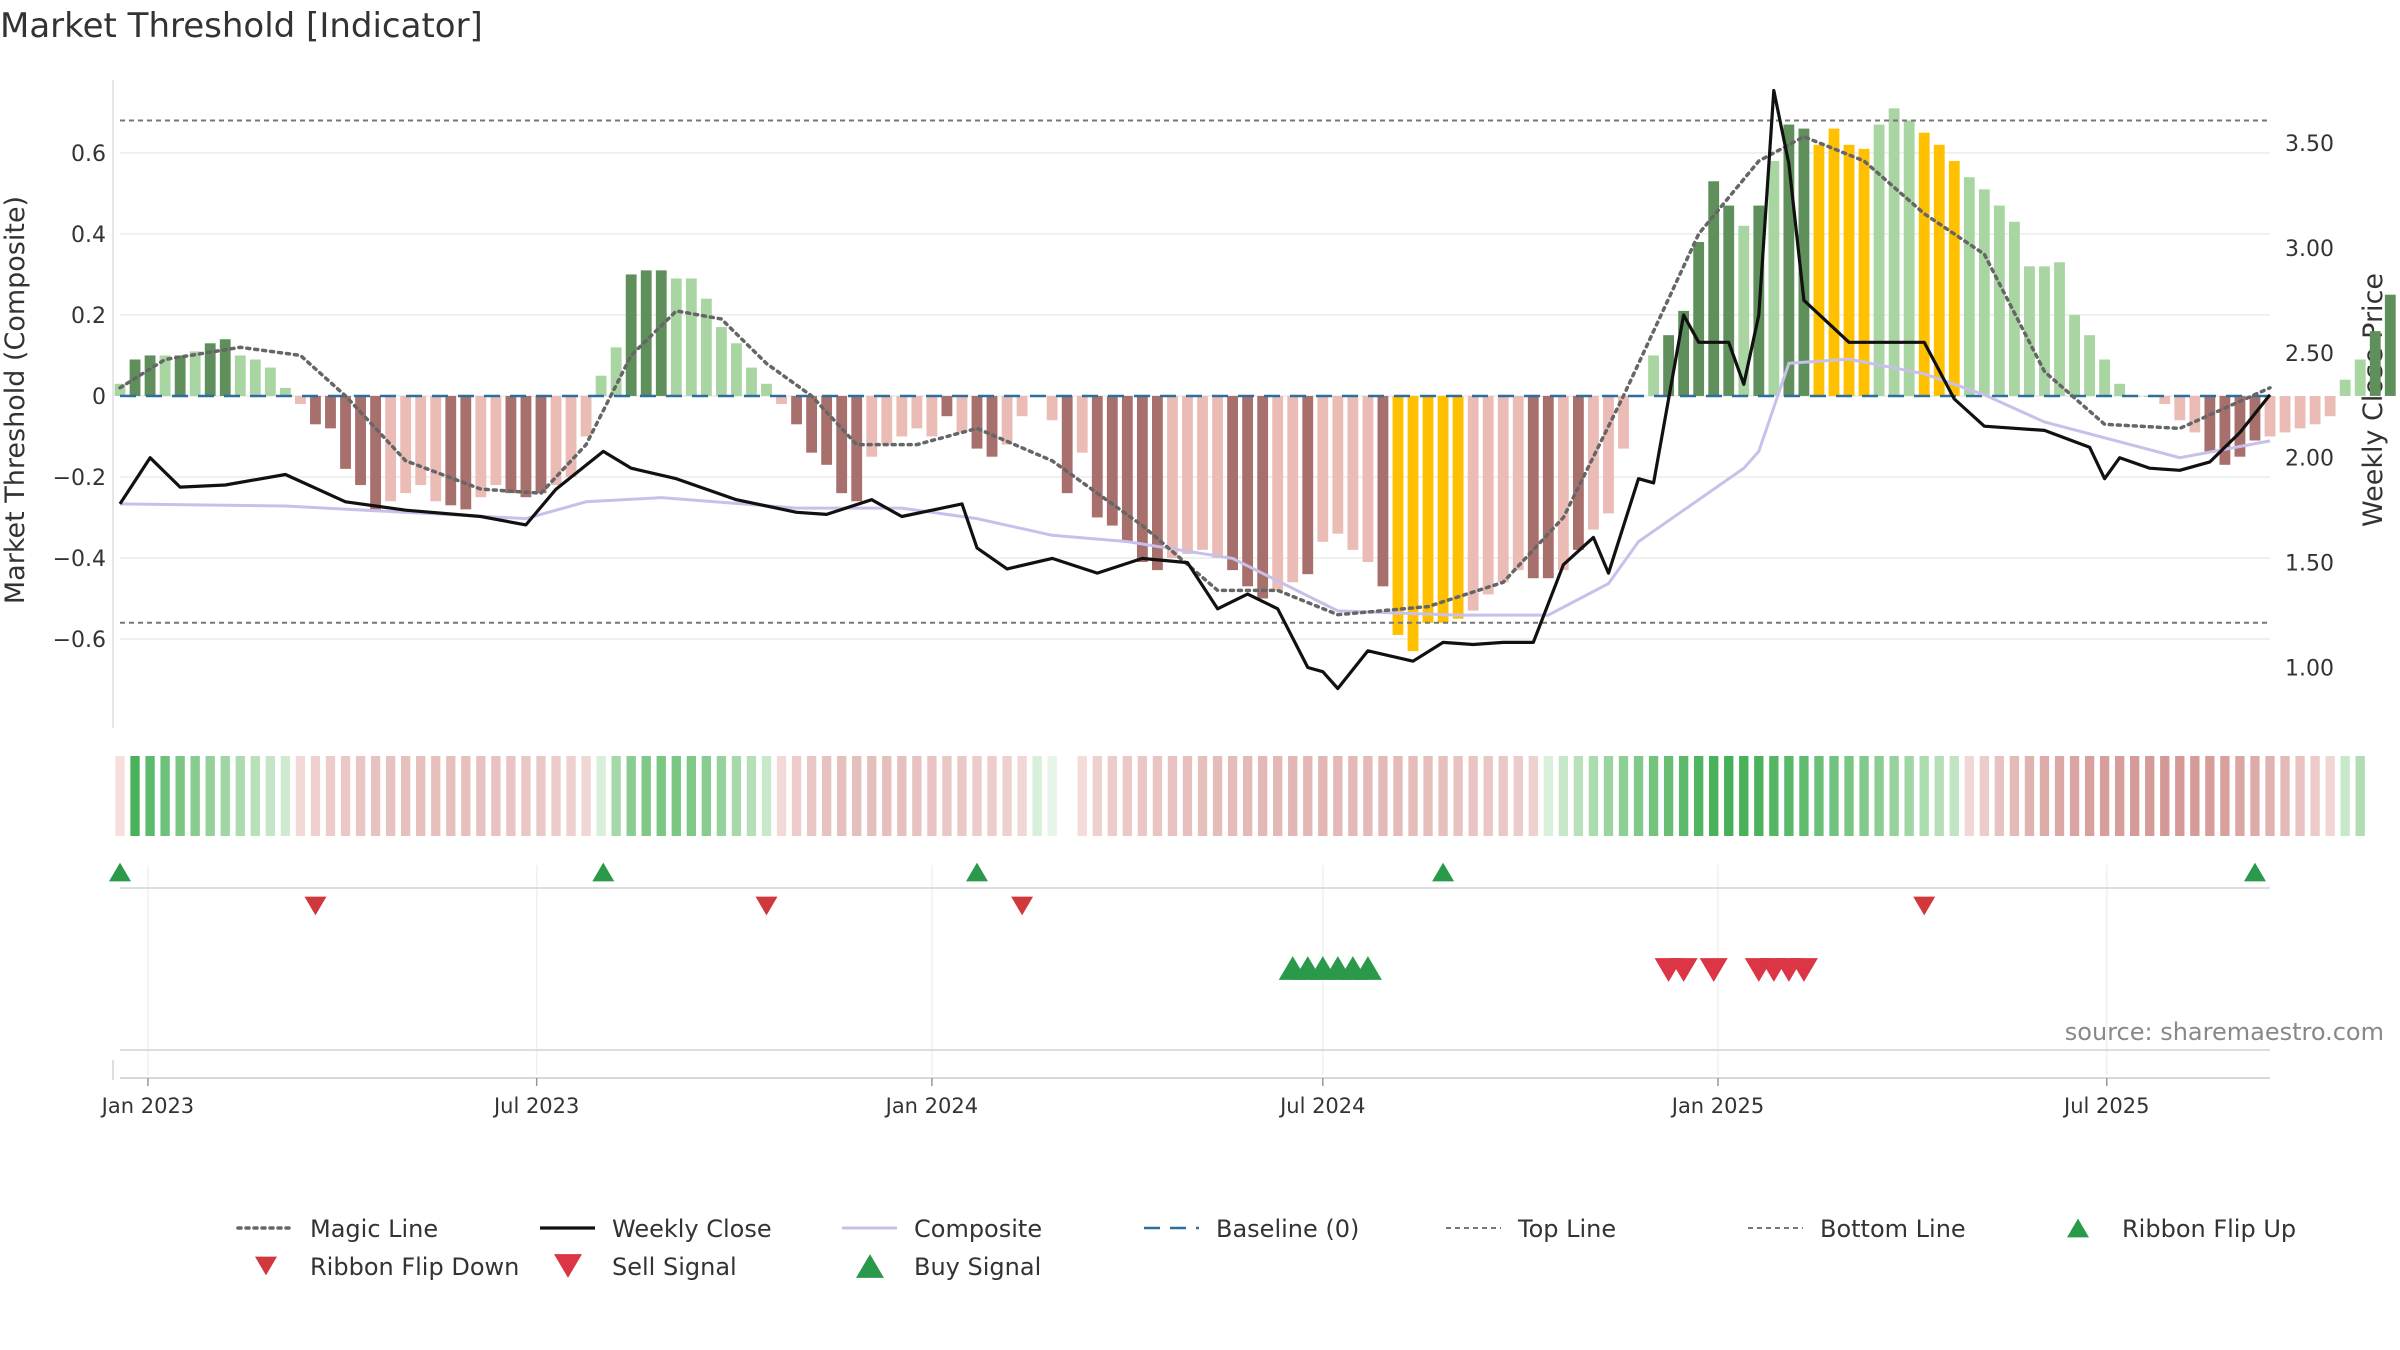 The width and height of the screenshot is (2400, 1350). Describe the element at coordinates (1531, 1229) in the screenshot. I see `legend-item: Top Line` at that location.